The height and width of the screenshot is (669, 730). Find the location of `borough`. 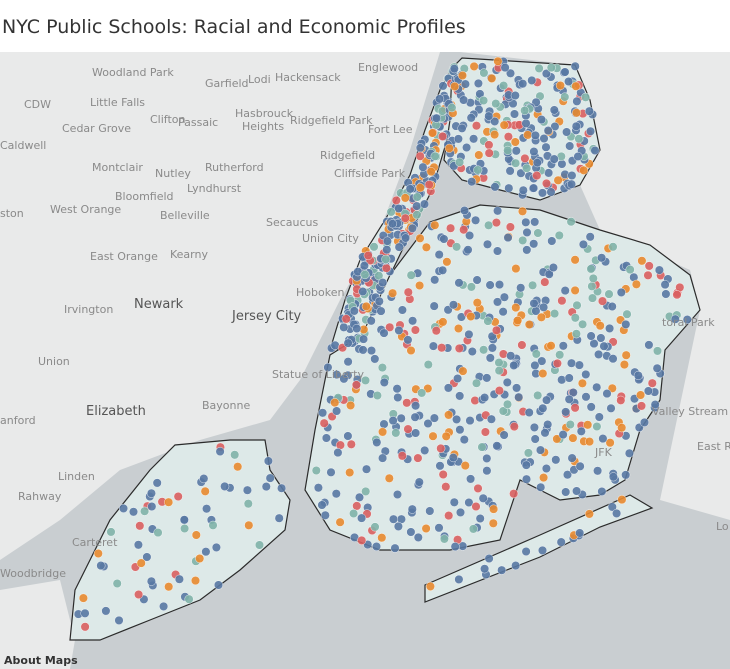

borough is located at coordinates (180, 540).